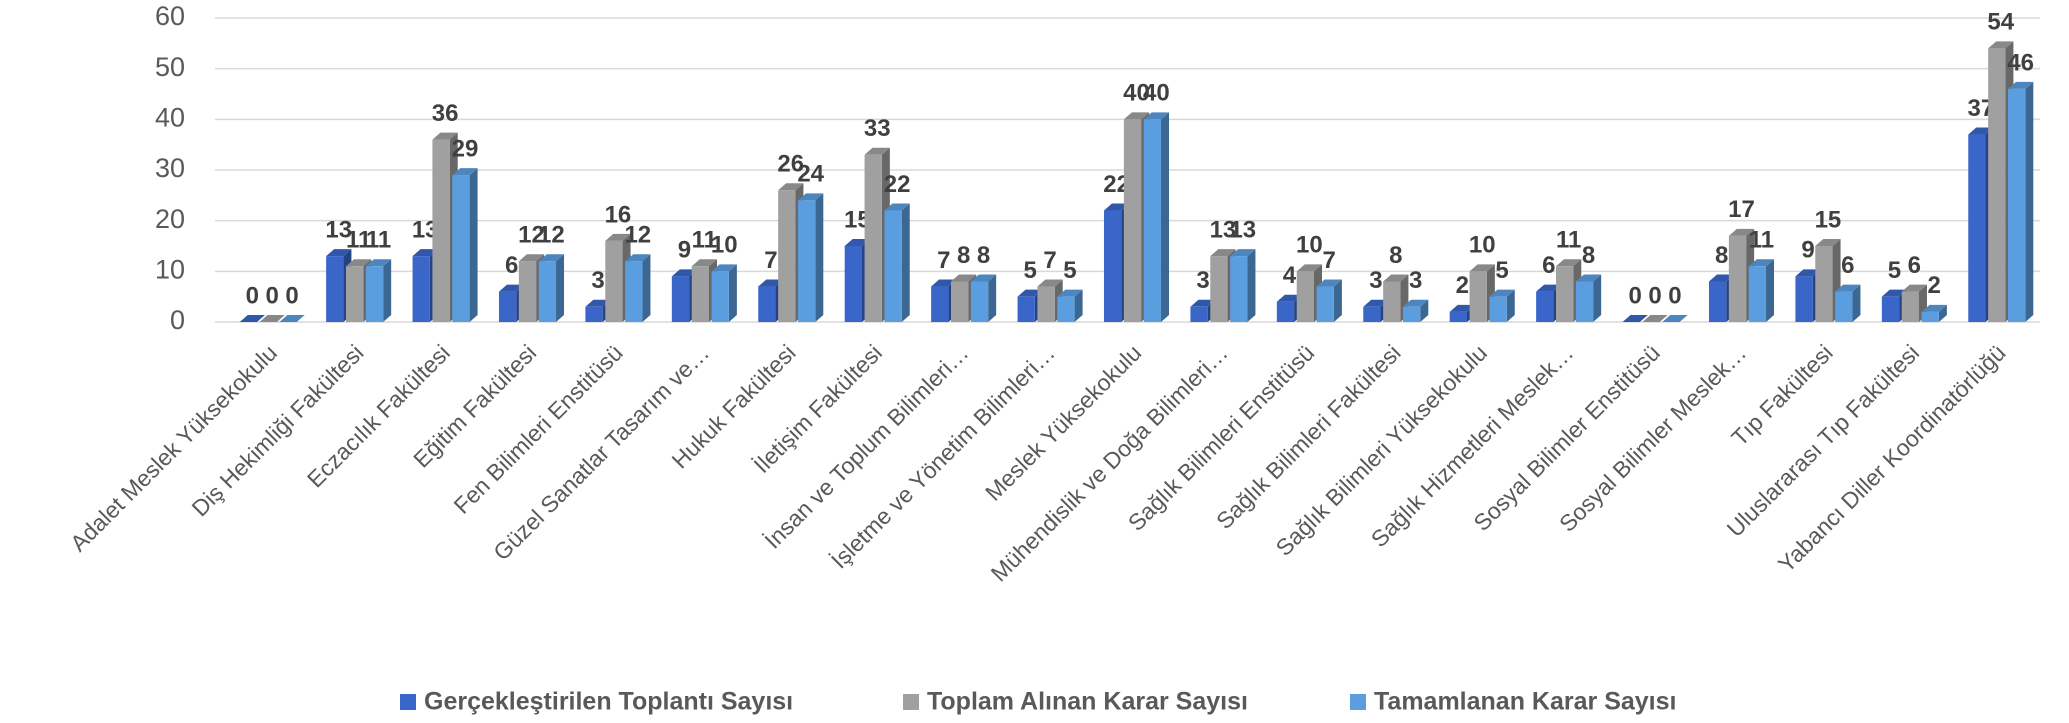 The image size is (2069, 723). Describe the element at coordinates (1395, 255) in the screenshot. I see `data-label: 8` at that location.